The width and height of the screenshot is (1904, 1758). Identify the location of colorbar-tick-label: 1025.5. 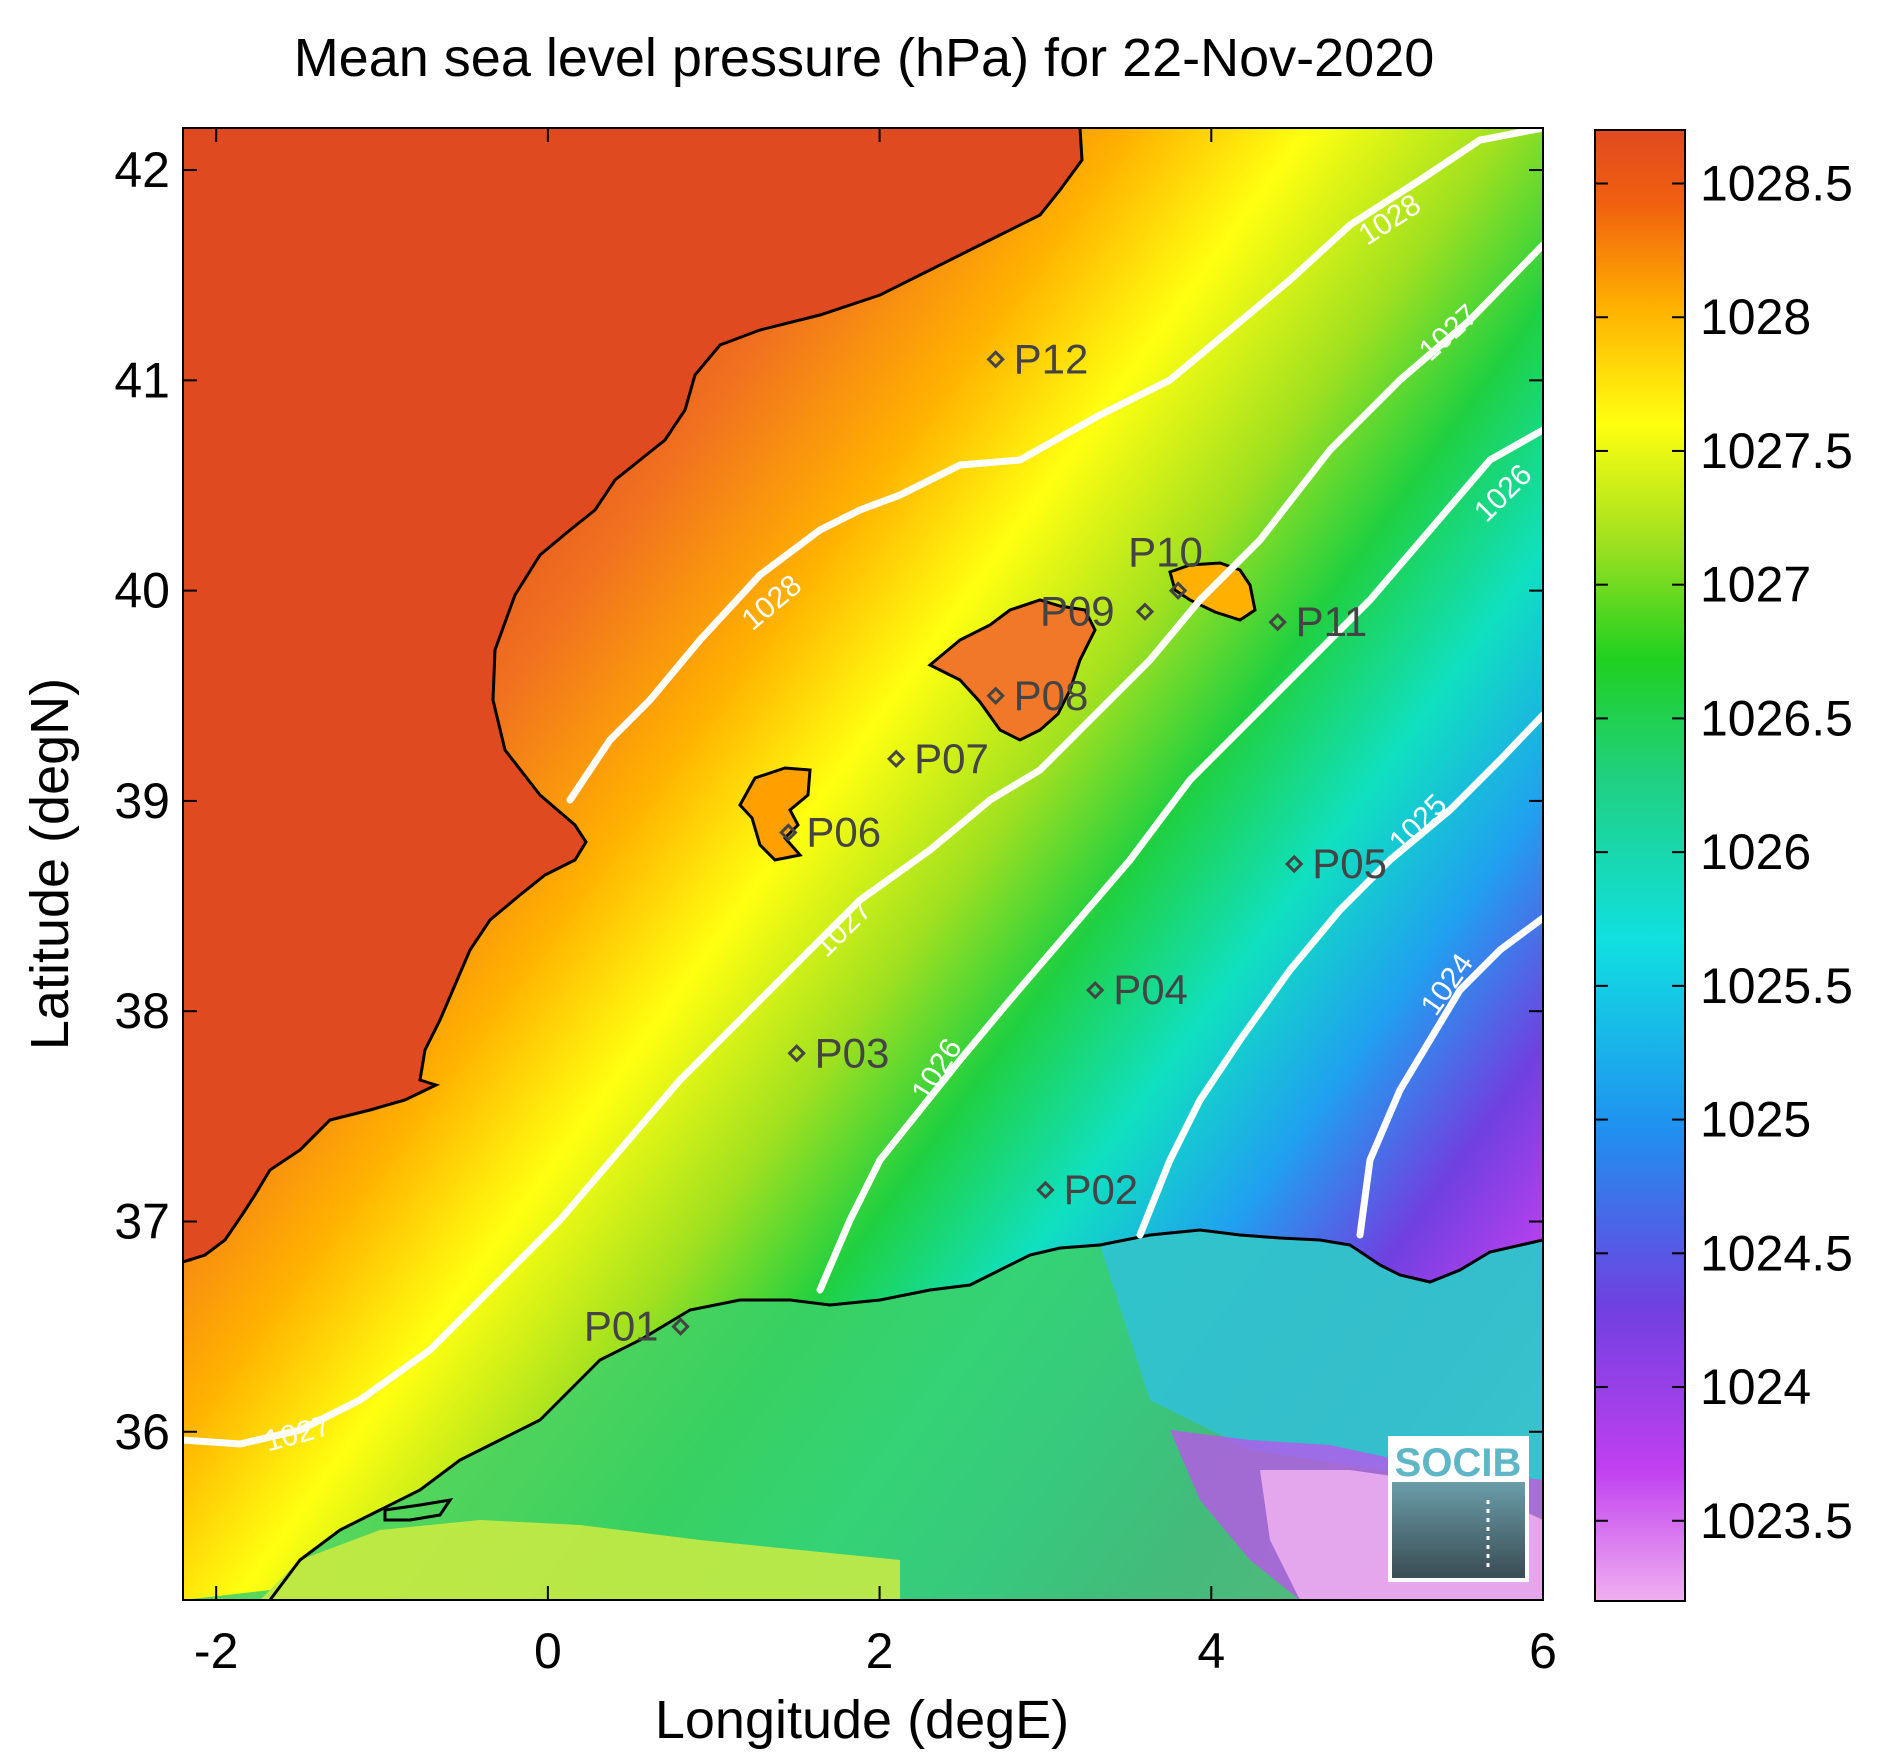
(1776, 986).